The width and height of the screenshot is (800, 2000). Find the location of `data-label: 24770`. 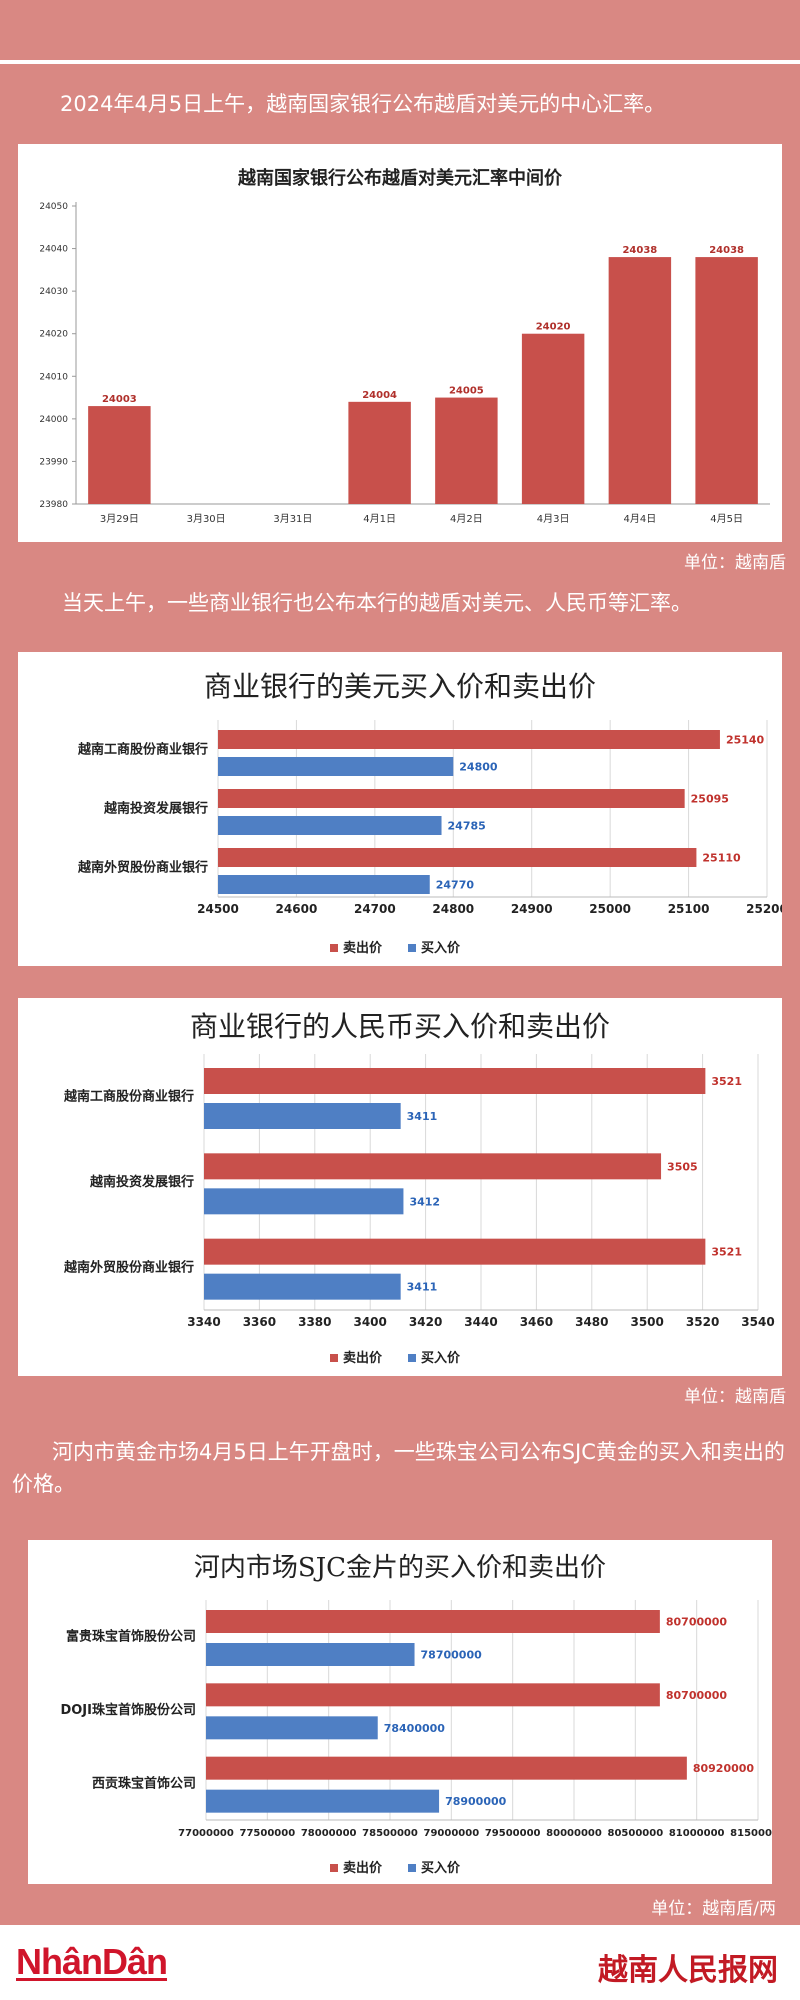

data-label: 24770 is located at coordinates (455, 885).